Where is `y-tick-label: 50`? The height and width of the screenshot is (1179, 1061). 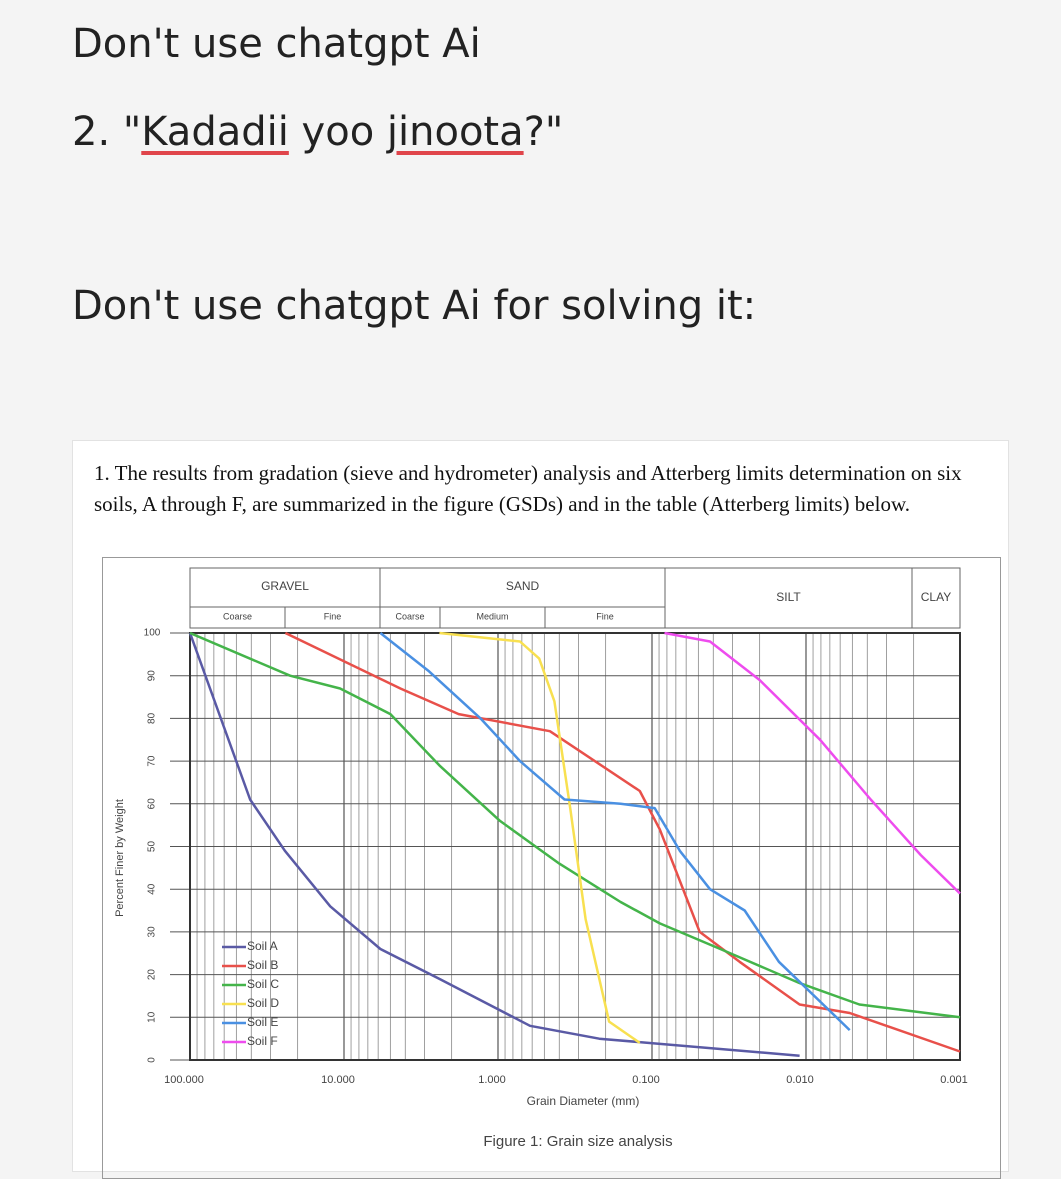
y-tick-label: 50 is located at coordinates (152, 847).